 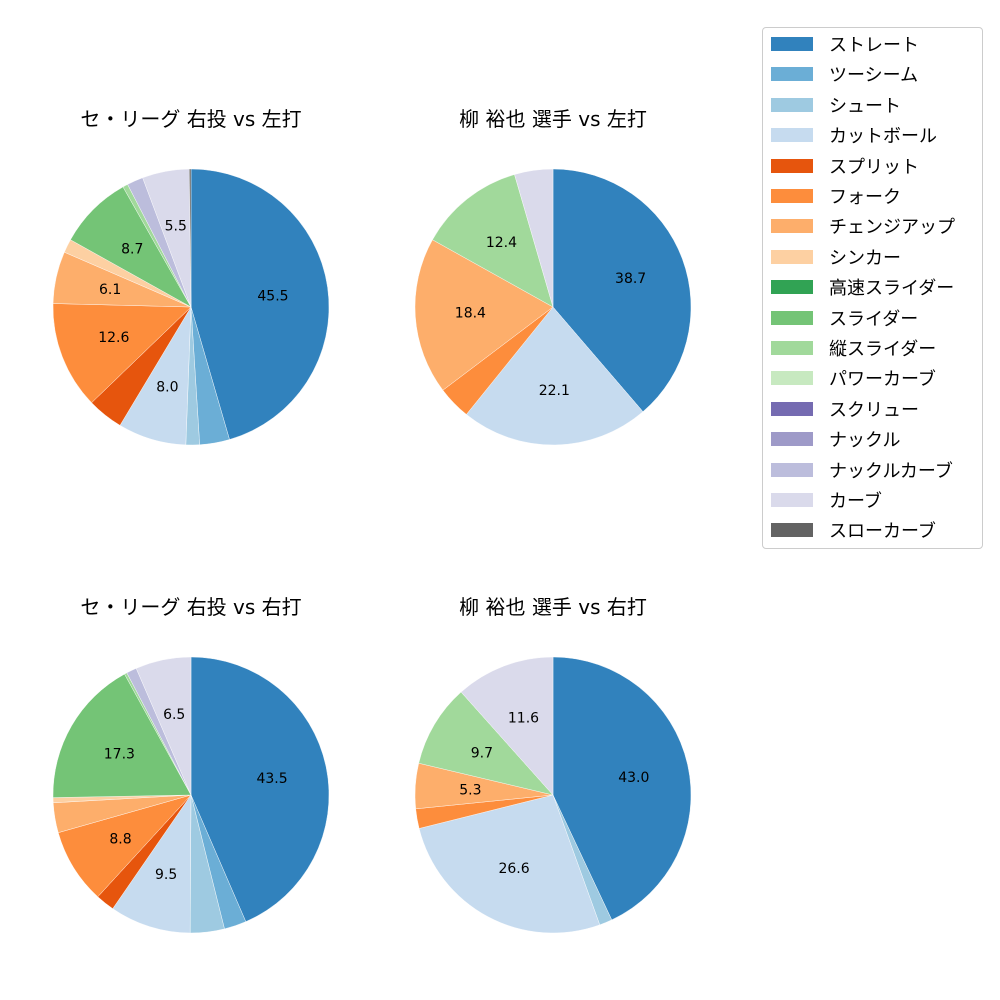 I want to click on legend-label: ツーシーム, so click(x=874, y=76).